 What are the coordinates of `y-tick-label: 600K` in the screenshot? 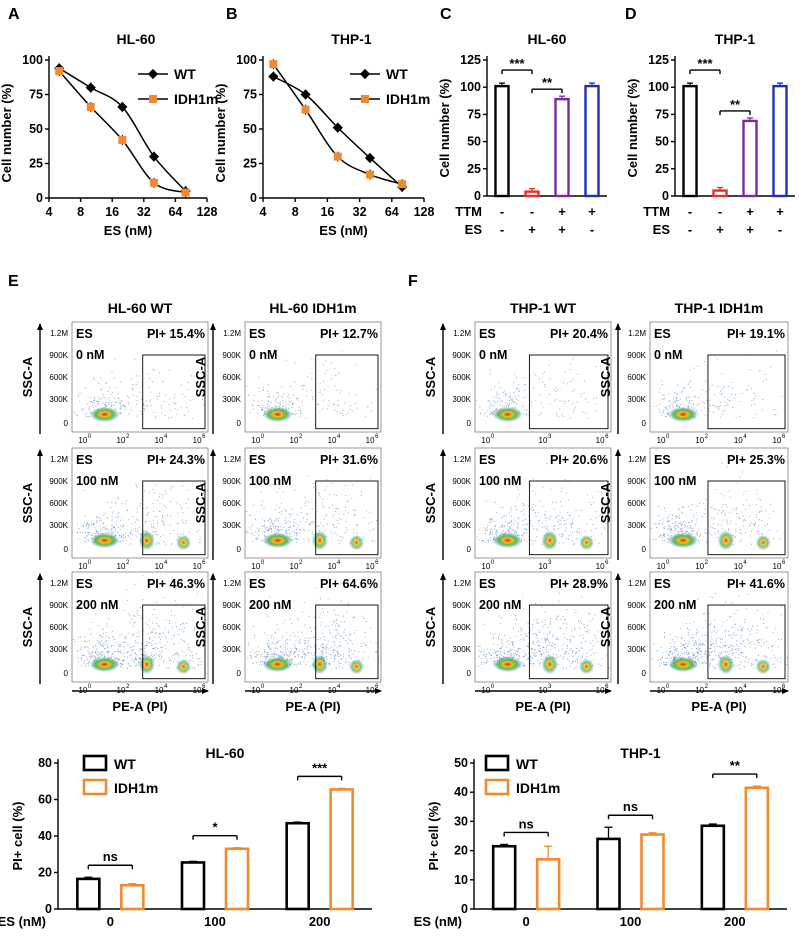 It's located at (636, 627).